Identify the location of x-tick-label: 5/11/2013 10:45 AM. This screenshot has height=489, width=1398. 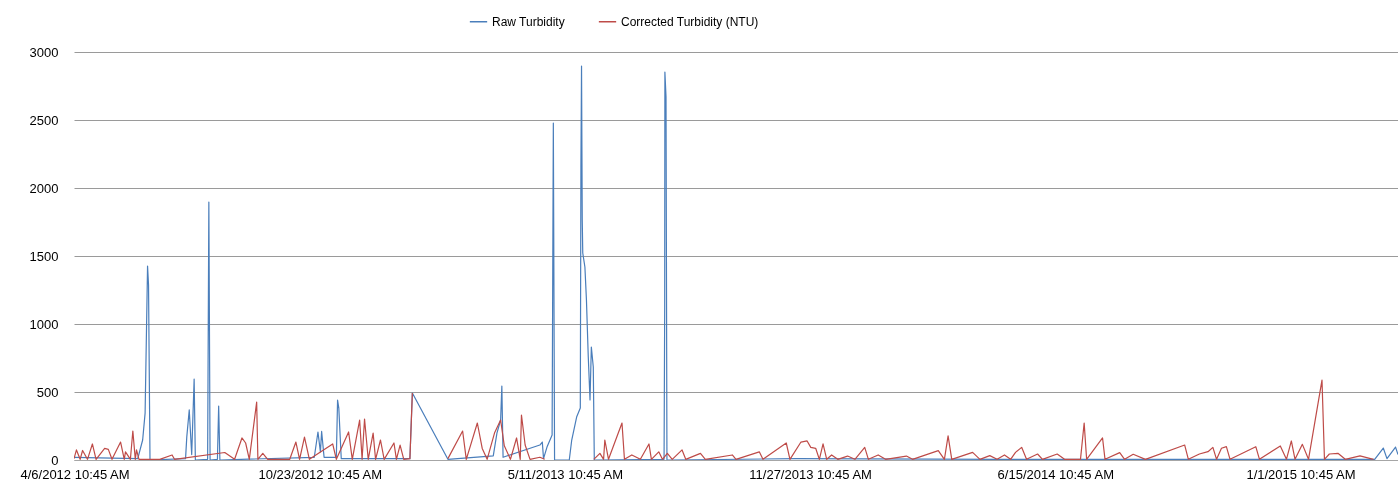
(565, 474).